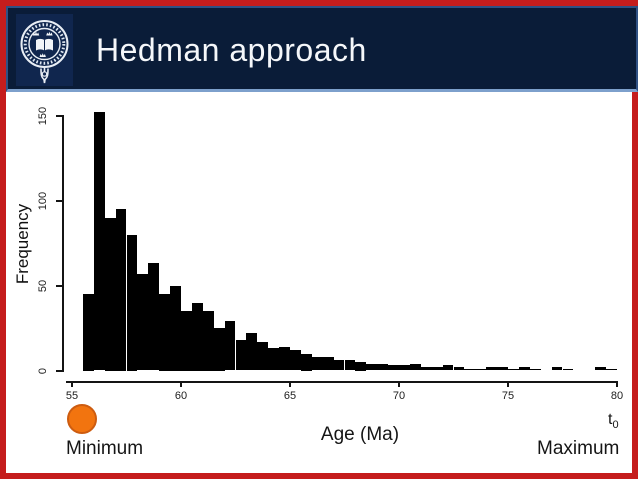 The height and width of the screenshot is (479, 638). Describe the element at coordinates (360, 434) in the screenshot. I see `x-axis-title: Age (Ma)` at that location.